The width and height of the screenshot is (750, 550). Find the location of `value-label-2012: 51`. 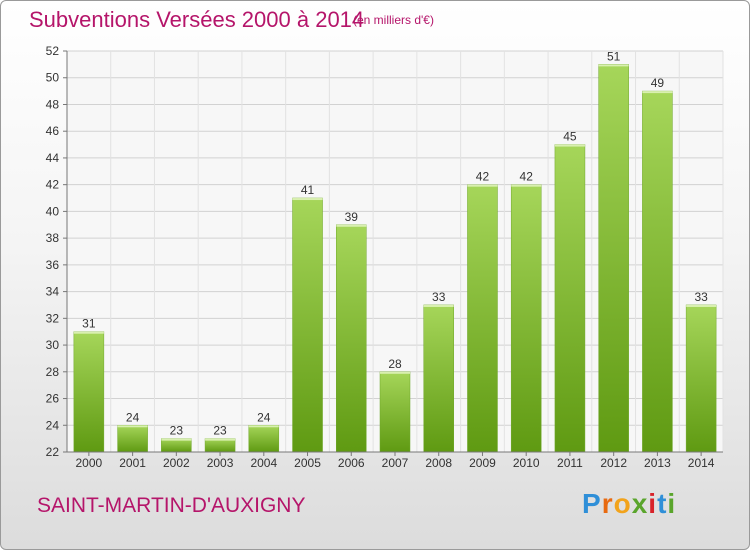

value-label-2012: 51 is located at coordinates (614, 56).